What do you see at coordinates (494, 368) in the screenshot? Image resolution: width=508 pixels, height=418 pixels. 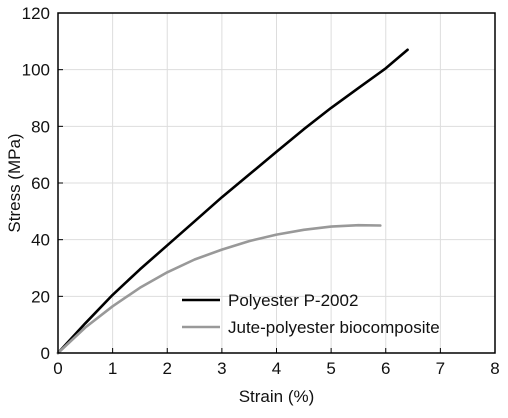 I see `x-tick-label: 8` at bounding box center [494, 368].